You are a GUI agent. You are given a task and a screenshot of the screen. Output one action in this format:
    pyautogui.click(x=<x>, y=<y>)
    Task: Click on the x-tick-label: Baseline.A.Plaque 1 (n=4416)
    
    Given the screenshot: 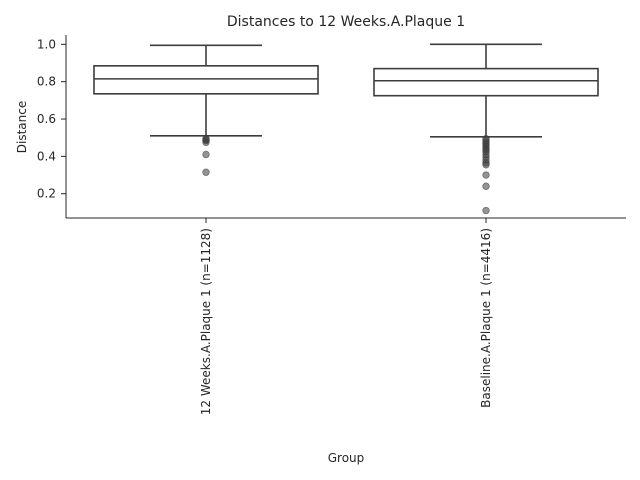 What is the action you would take?
    pyautogui.click(x=486, y=318)
    